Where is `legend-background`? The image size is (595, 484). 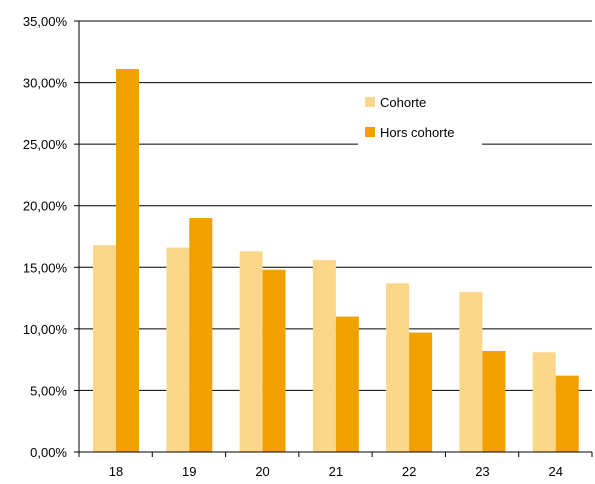 legend-background is located at coordinates (420, 119).